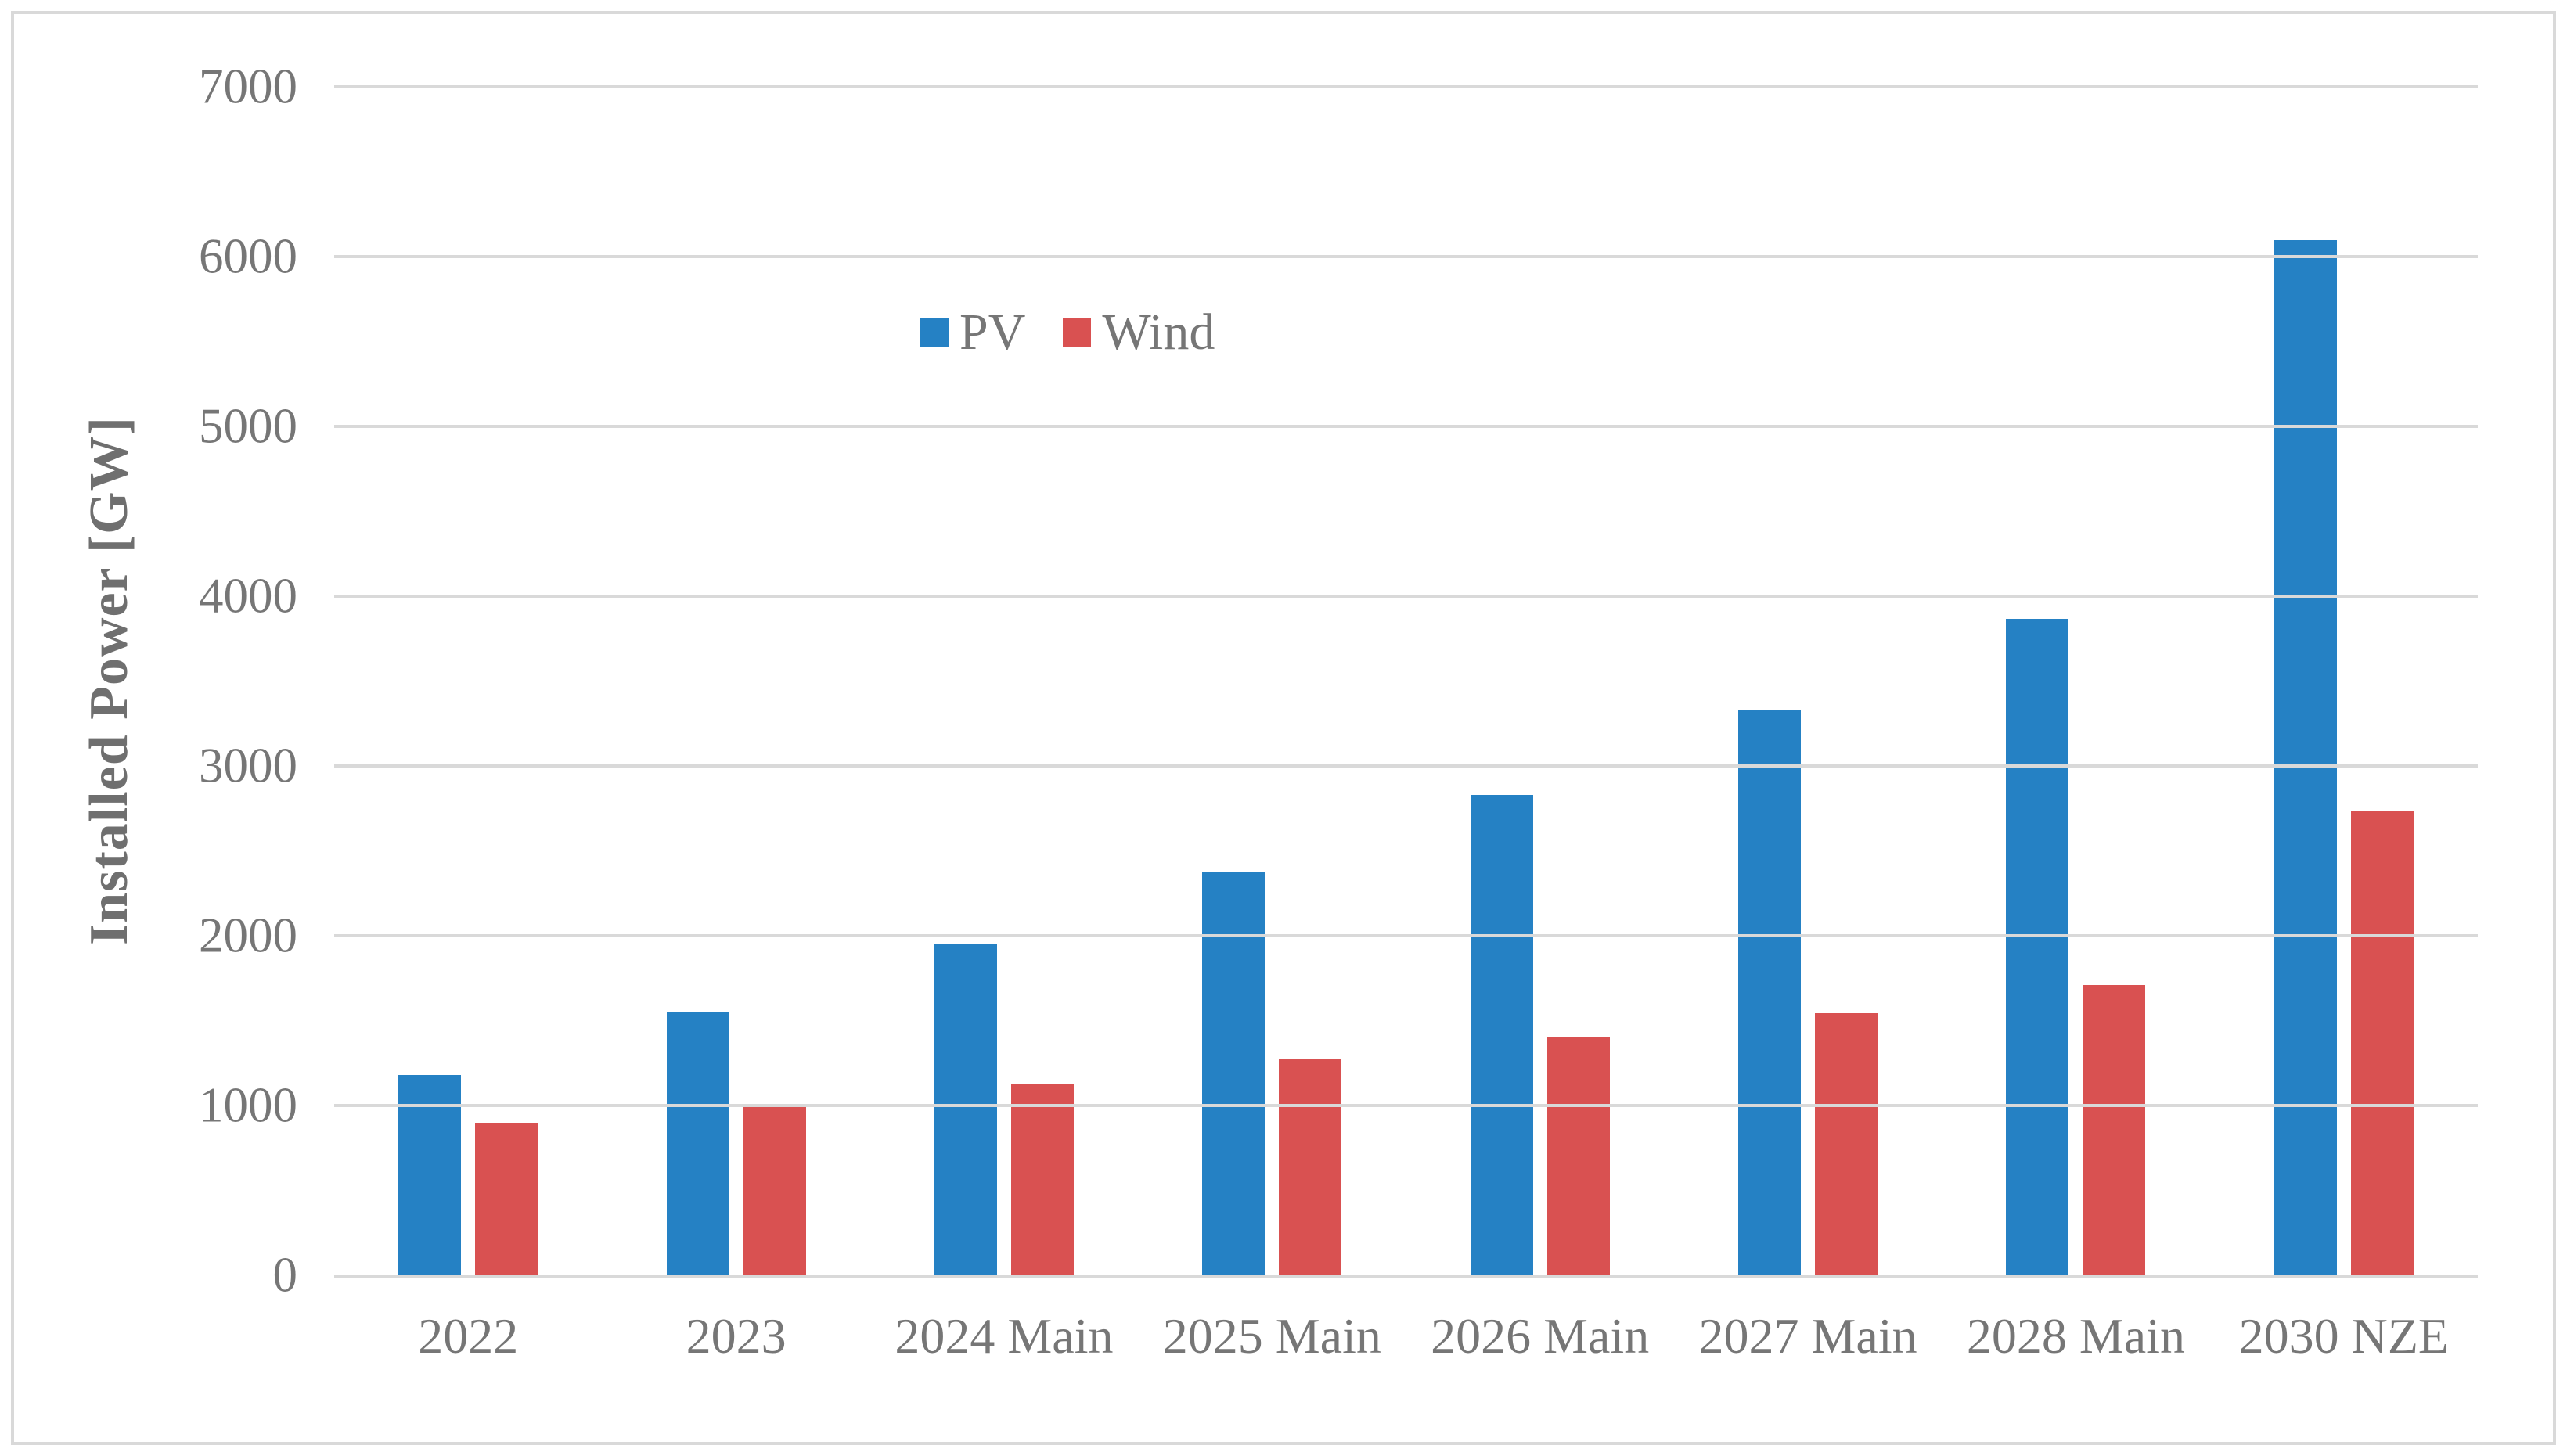 The height and width of the screenshot is (1456, 2567). What do you see at coordinates (1271, 1336) in the screenshot?
I see `x-tick-label-2025 Main: 2025 Main` at bounding box center [1271, 1336].